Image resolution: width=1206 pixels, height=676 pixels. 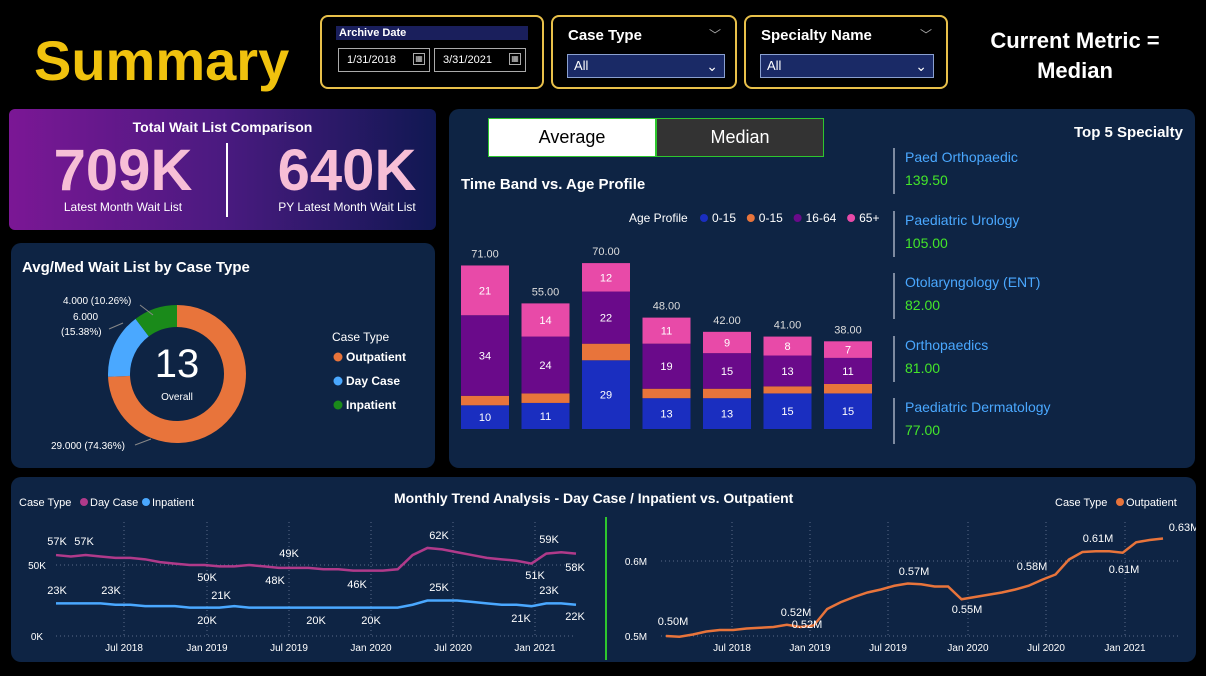 I want to click on donut-slice-inpatient, so click(x=156, y=321).